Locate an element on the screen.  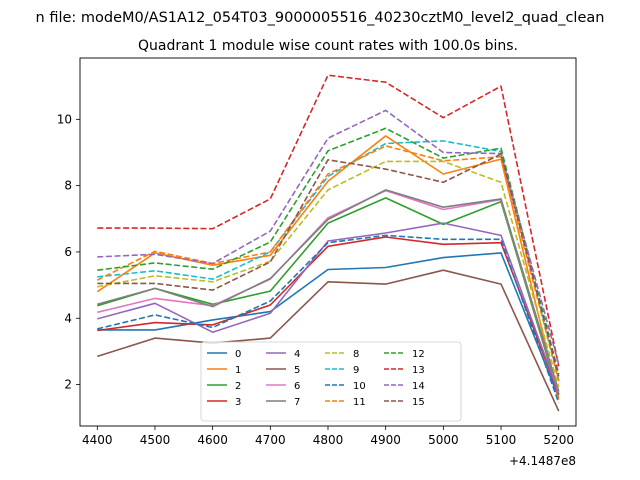
x-tick-label: 4800 is located at coordinates (328, 440).